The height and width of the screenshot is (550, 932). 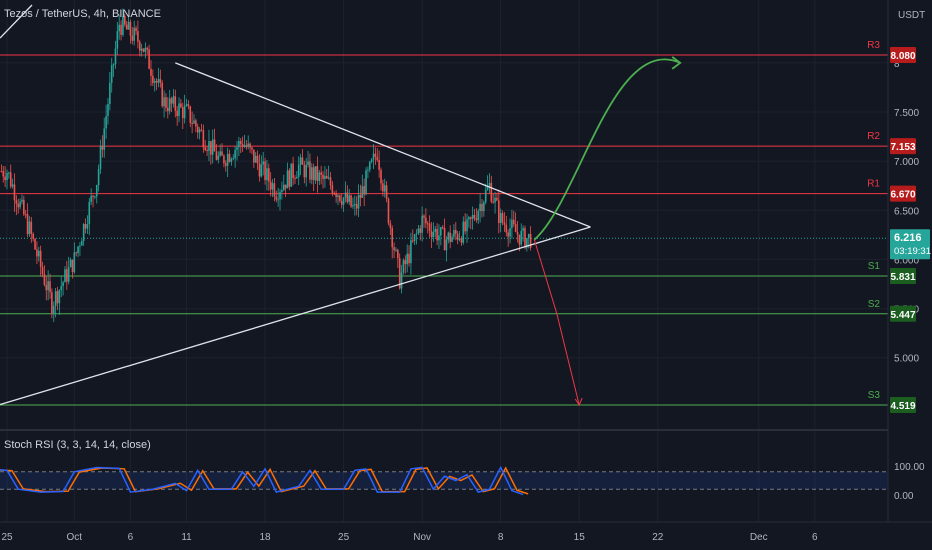 I want to click on indicator-title: Stoch RSI (3, 3, 14, 14, close), so click(x=77, y=445).